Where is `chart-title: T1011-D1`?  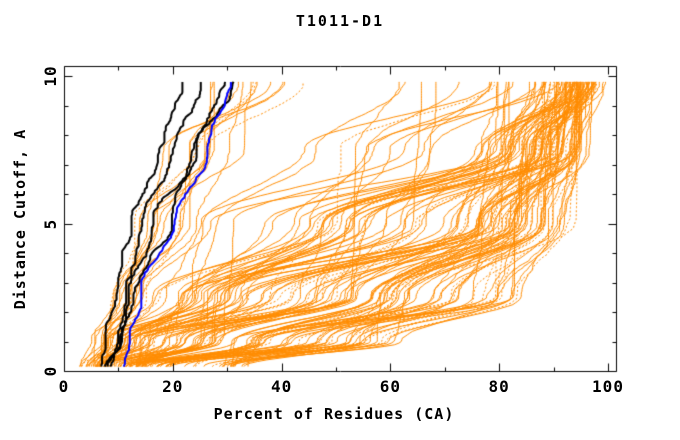
chart-title: T1011-D1 is located at coordinates (340, 21).